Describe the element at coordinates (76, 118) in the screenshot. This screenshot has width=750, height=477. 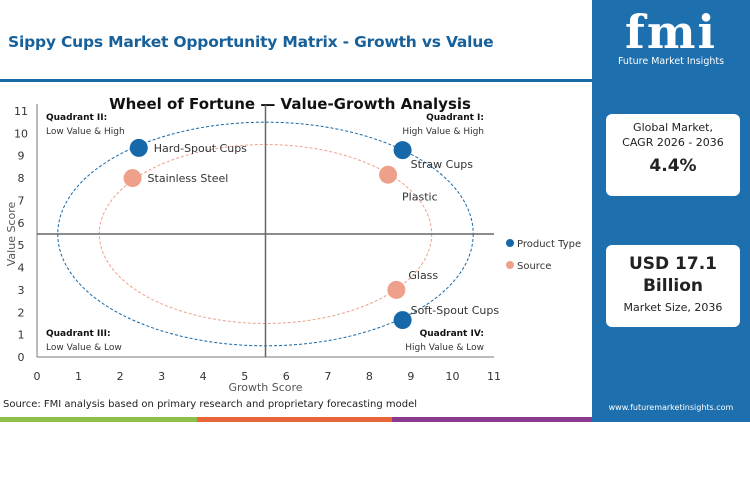
I see `quadrant-name: Quadrant II:` at that location.